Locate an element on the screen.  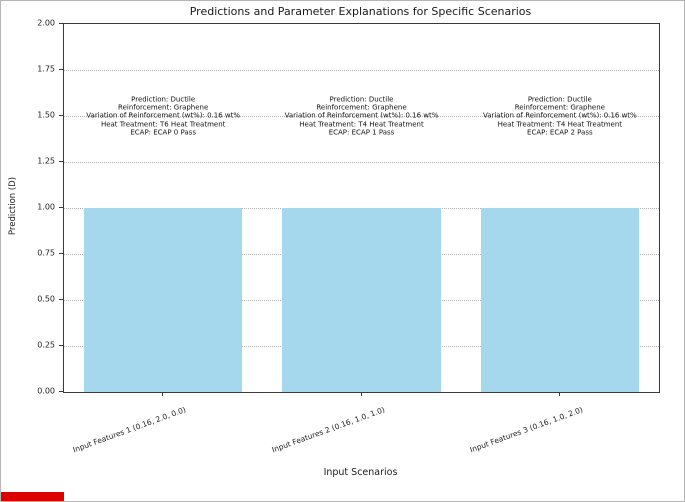
y-tick-label: 1.75 is located at coordinates (46, 69).